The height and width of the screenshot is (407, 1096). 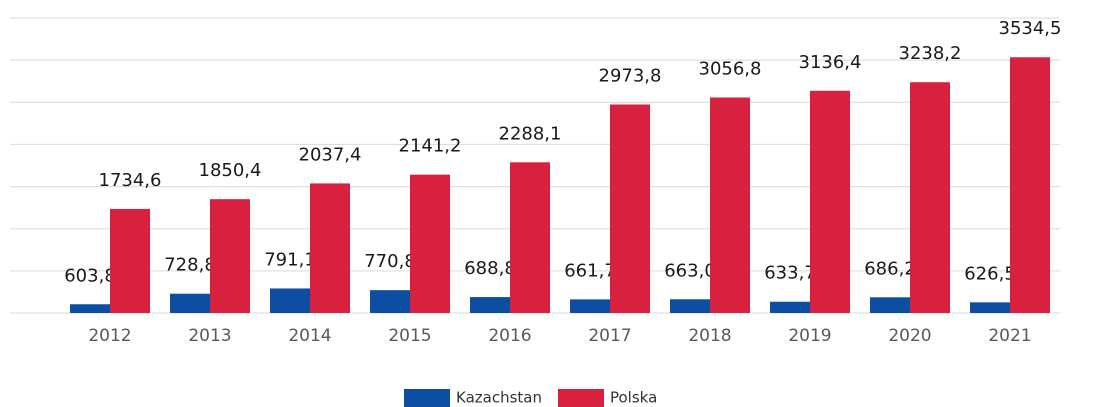 I want to click on x-tick-label: 2018, so click(x=709, y=336).